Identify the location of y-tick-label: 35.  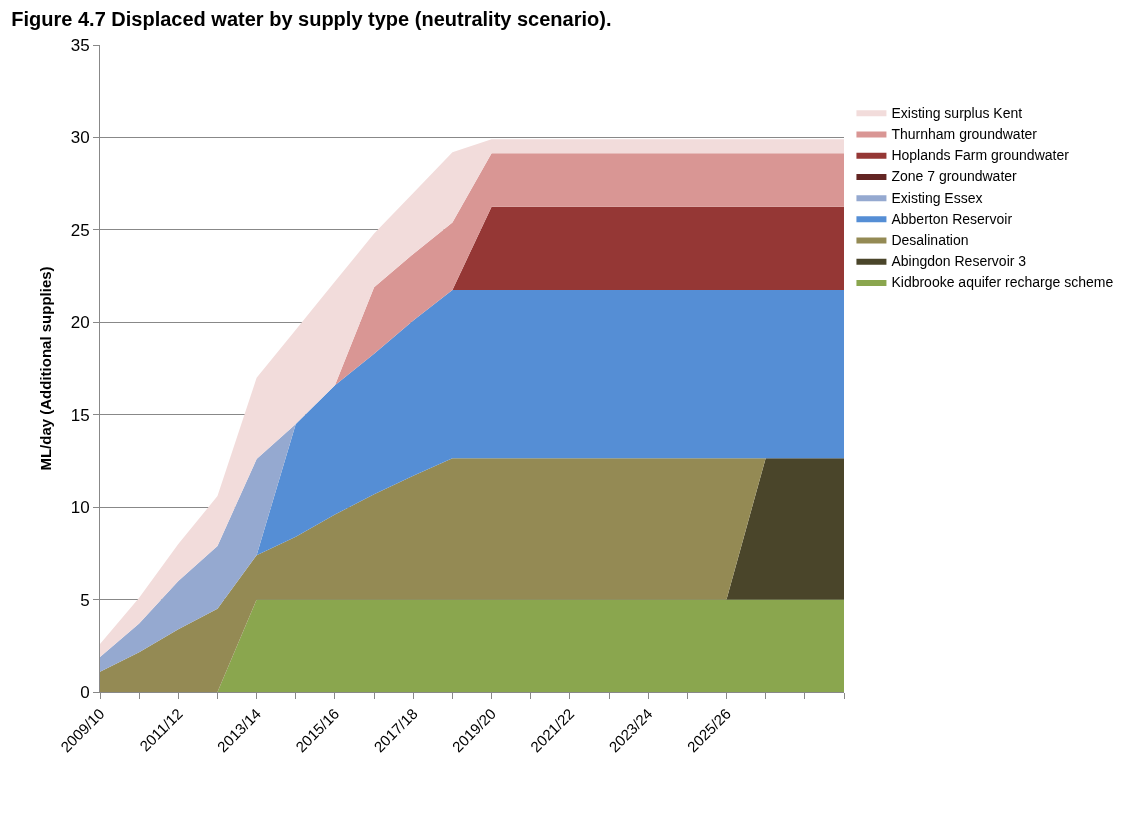
(80, 45).